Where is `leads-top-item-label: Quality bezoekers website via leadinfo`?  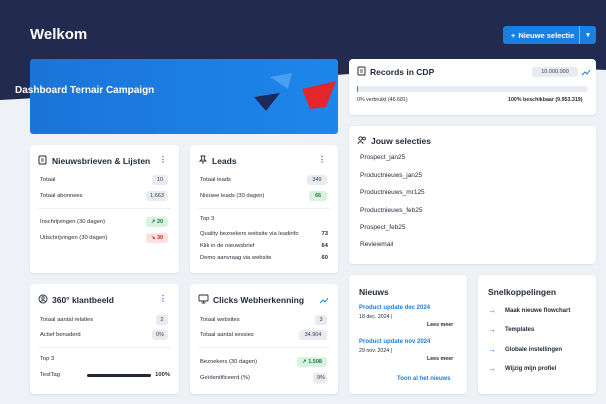 leads-top-item-label: Quality bezoekers website via leadinfo is located at coordinates (249, 234).